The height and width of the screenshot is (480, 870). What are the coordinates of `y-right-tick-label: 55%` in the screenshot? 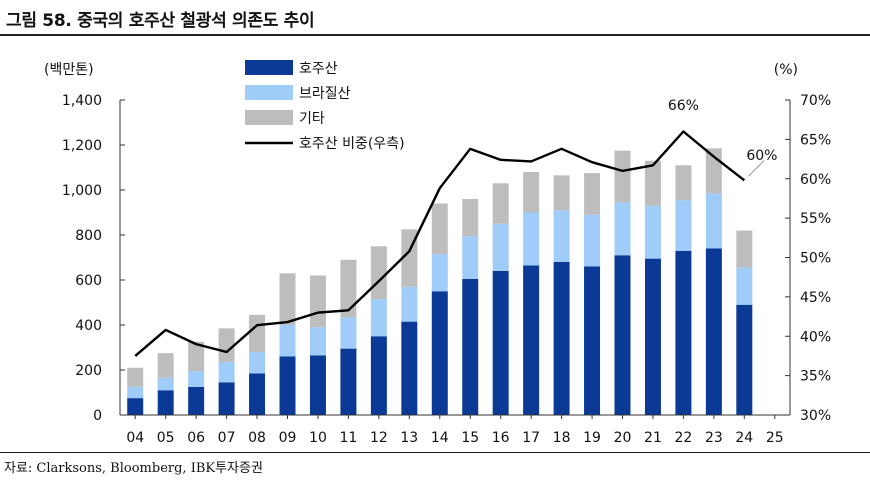 It's located at (815, 219).